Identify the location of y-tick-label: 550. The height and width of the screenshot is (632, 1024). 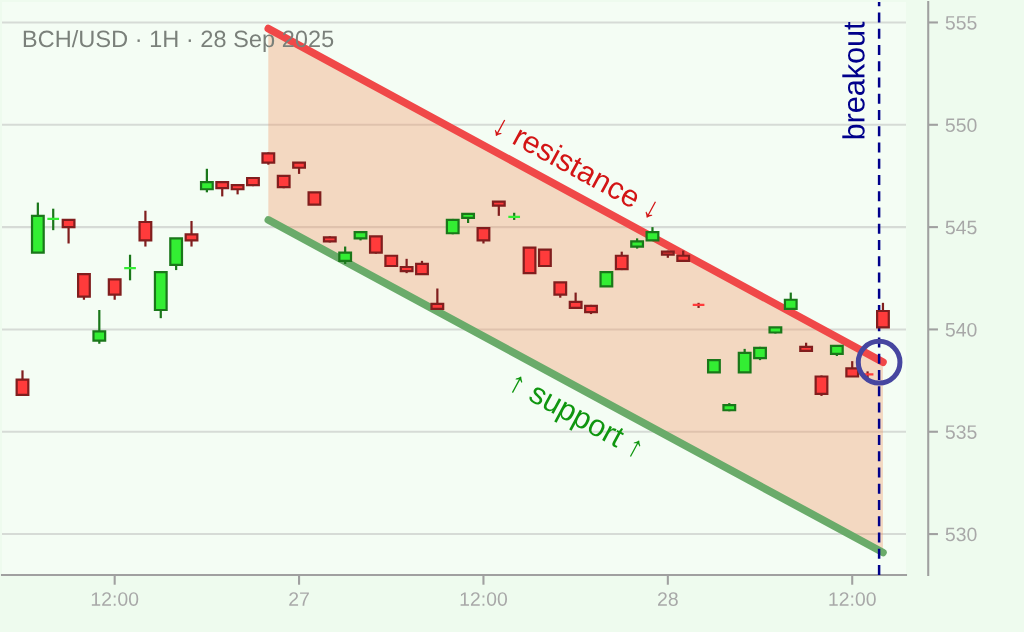
(961, 125).